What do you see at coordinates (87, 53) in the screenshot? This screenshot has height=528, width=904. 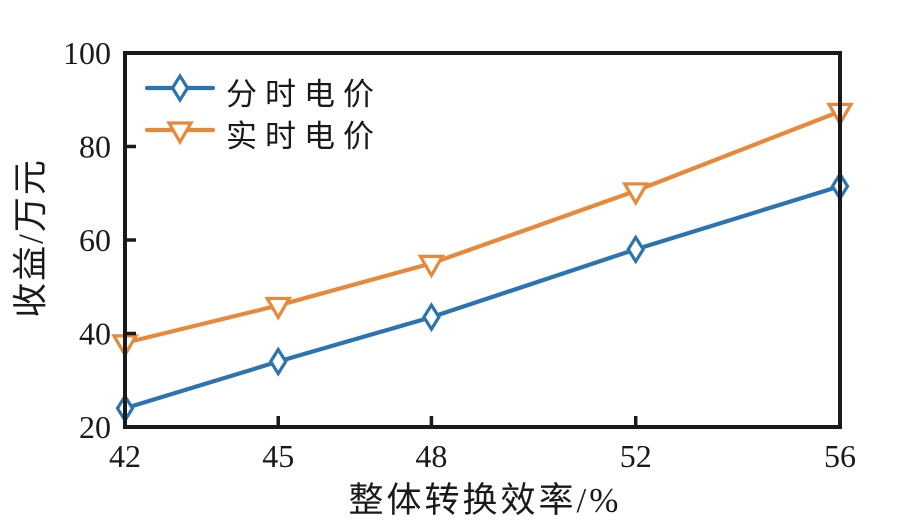 I see `y-tick-label-100: 100` at bounding box center [87, 53].